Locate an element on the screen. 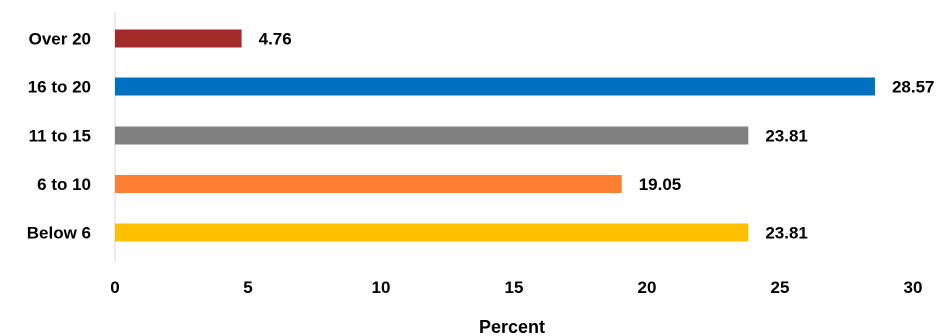 Image resolution: width=946 pixels, height=336 pixels. category-labels-group: Over 20 16 to 20 11 to 15 6 to 10 Below 6 is located at coordinates (59, 136).